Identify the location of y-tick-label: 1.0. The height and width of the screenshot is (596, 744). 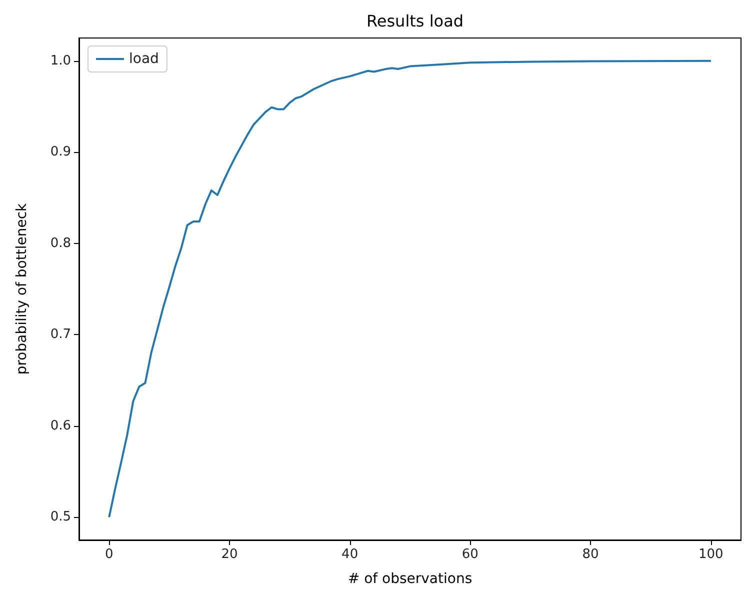
(60, 60).